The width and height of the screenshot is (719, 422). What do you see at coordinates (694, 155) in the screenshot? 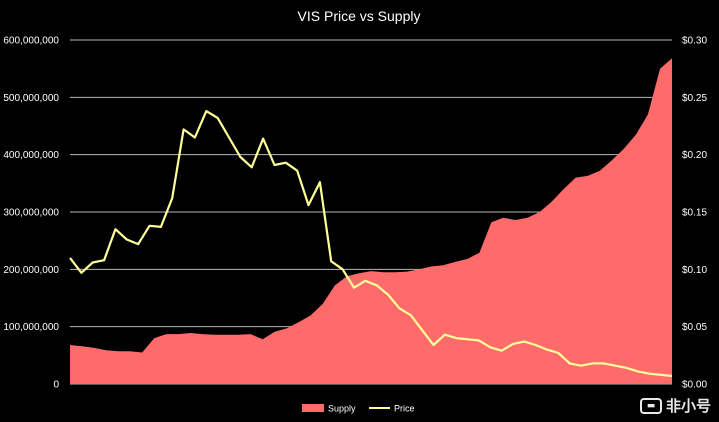
I see `right-tick-label: $0.20` at bounding box center [694, 155].